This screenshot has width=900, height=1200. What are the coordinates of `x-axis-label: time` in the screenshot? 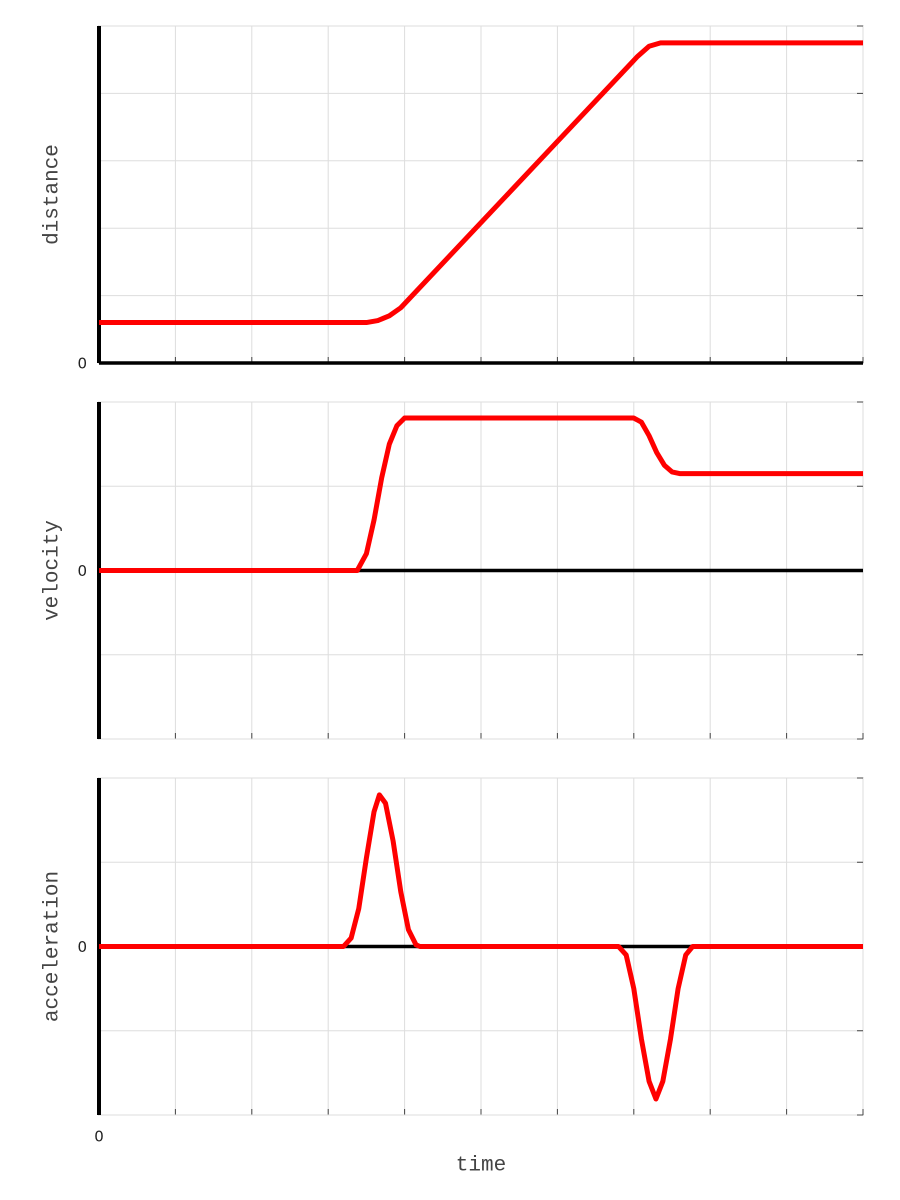 It's located at (481, 1166).